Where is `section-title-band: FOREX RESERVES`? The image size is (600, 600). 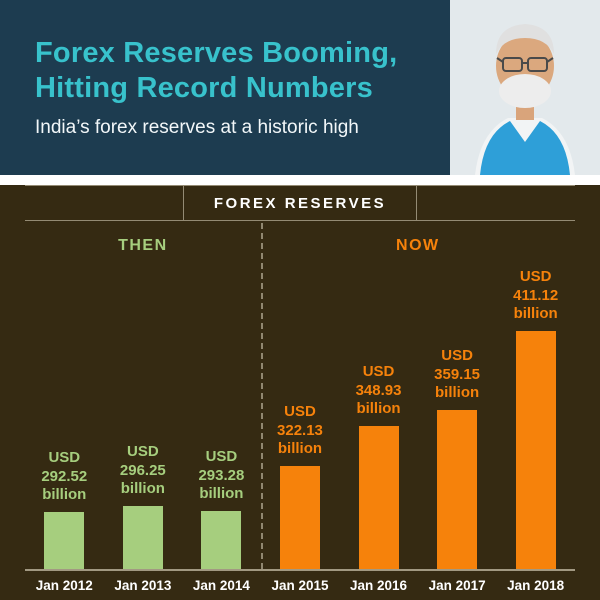
section-title-band: FOREX RESERVES is located at coordinates (300, 203).